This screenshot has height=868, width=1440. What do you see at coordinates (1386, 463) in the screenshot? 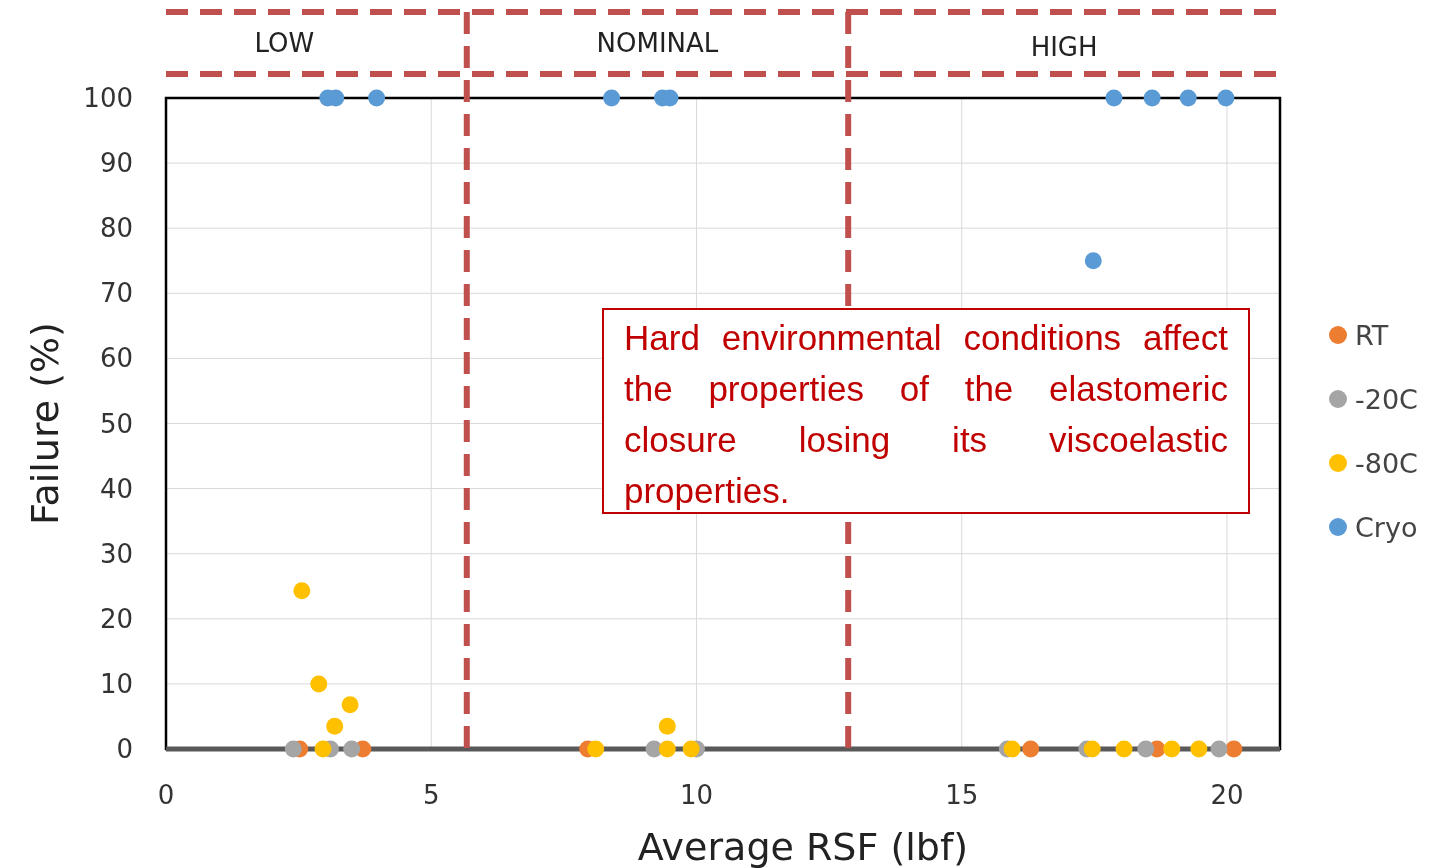
I see `legend-label: -80C` at bounding box center [1386, 463].